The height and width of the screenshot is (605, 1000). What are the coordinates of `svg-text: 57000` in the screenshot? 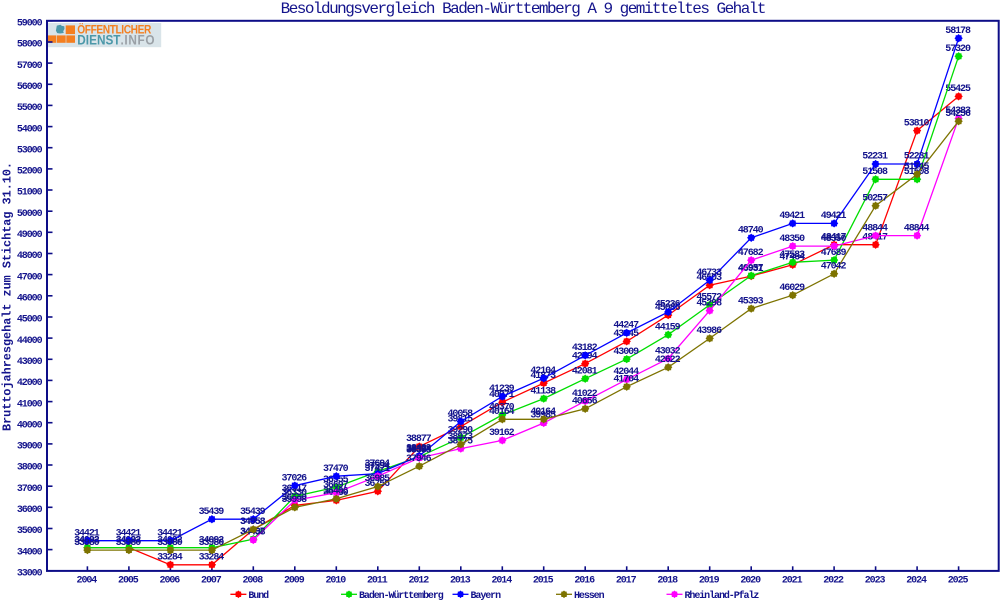 It's located at (30, 66).